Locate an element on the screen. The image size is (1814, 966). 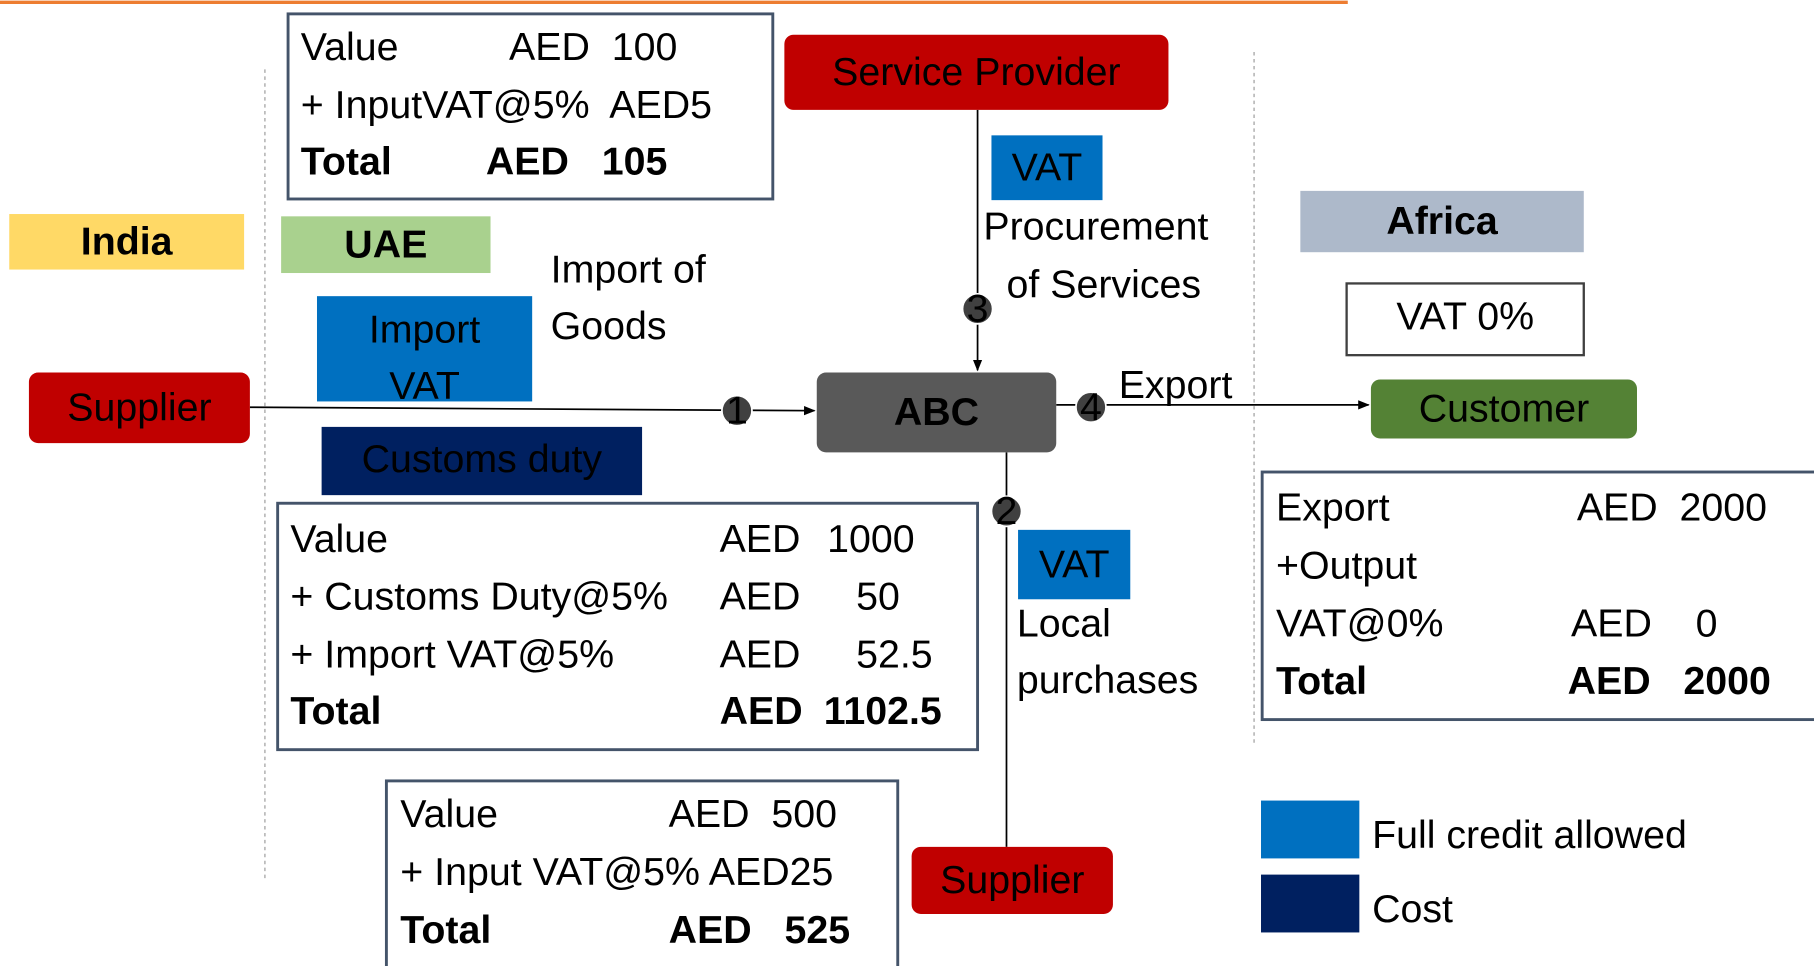
node-label: Customer is located at coordinates (1504, 409).